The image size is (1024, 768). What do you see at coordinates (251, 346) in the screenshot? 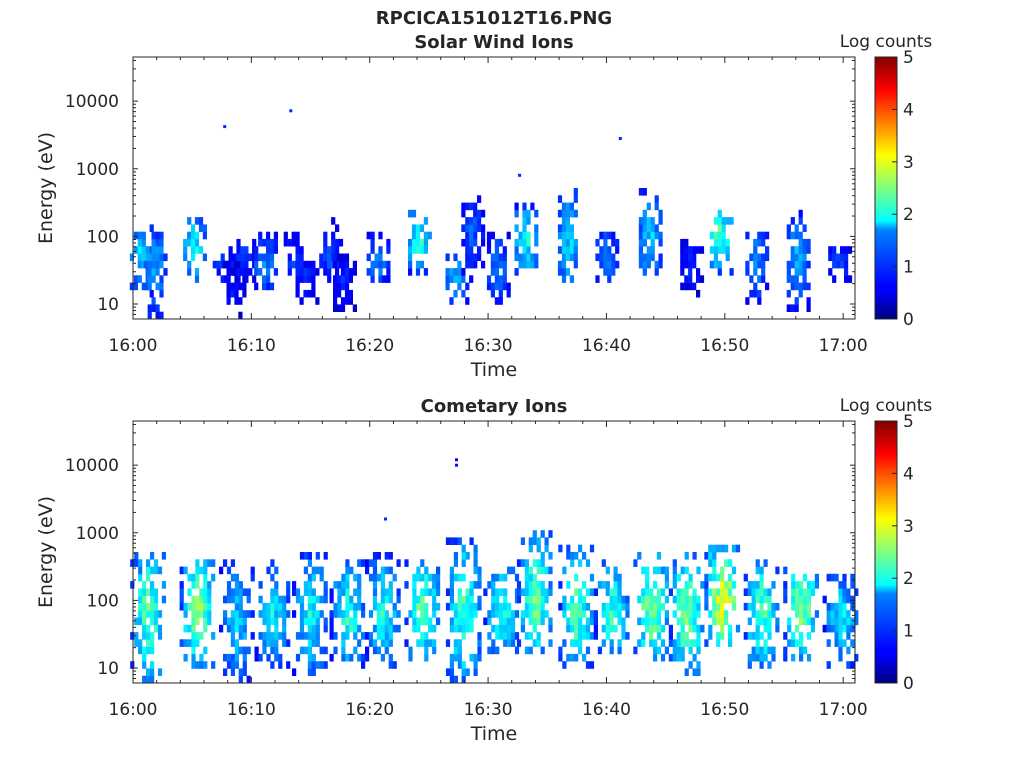
I see `x-tick-label: 16:10` at bounding box center [251, 346].